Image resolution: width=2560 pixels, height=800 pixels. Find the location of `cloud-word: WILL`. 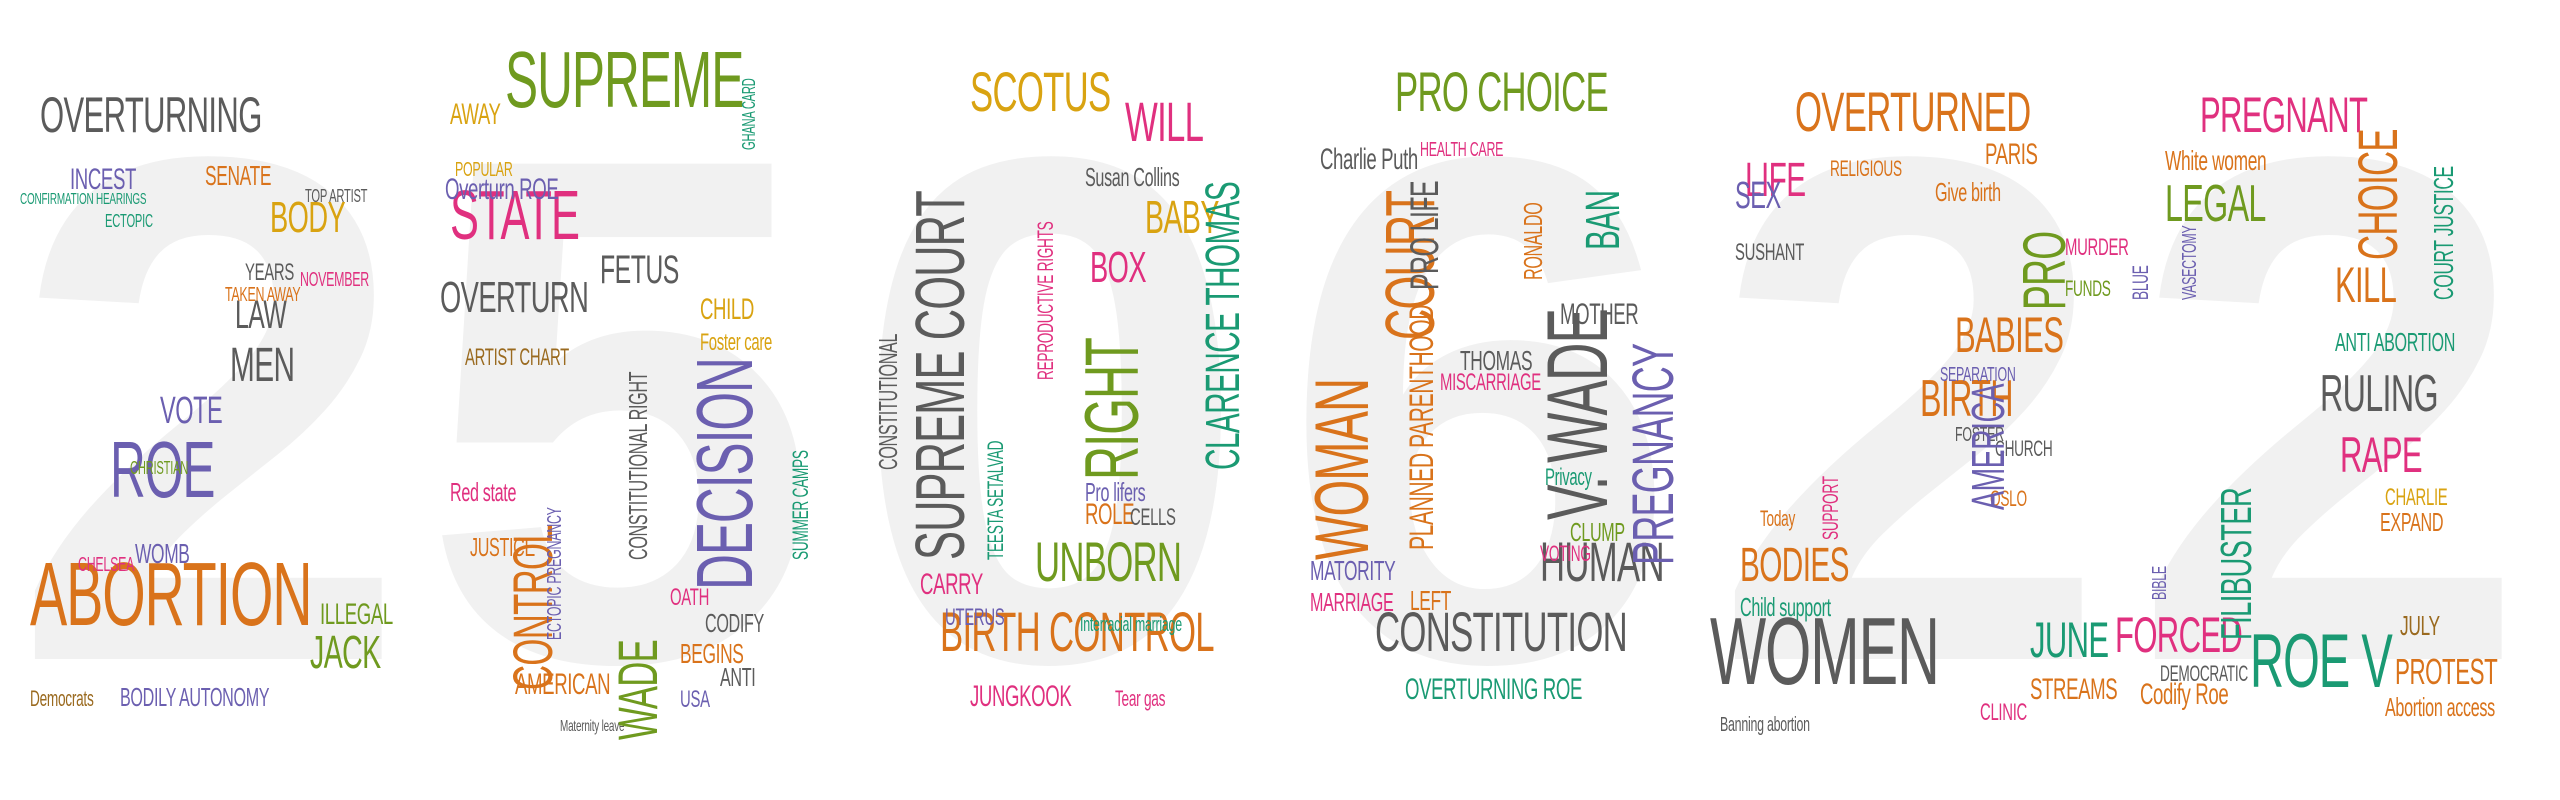

cloud-word: WILL is located at coordinates (1164, 121).